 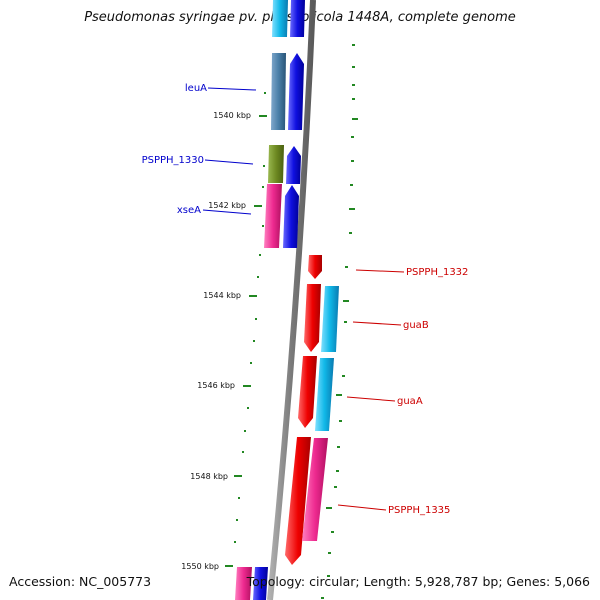 What do you see at coordinates (260, 583) in the screenshot?
I see `gene-arrow-bottom-blue` at bounding box center [260, 583].